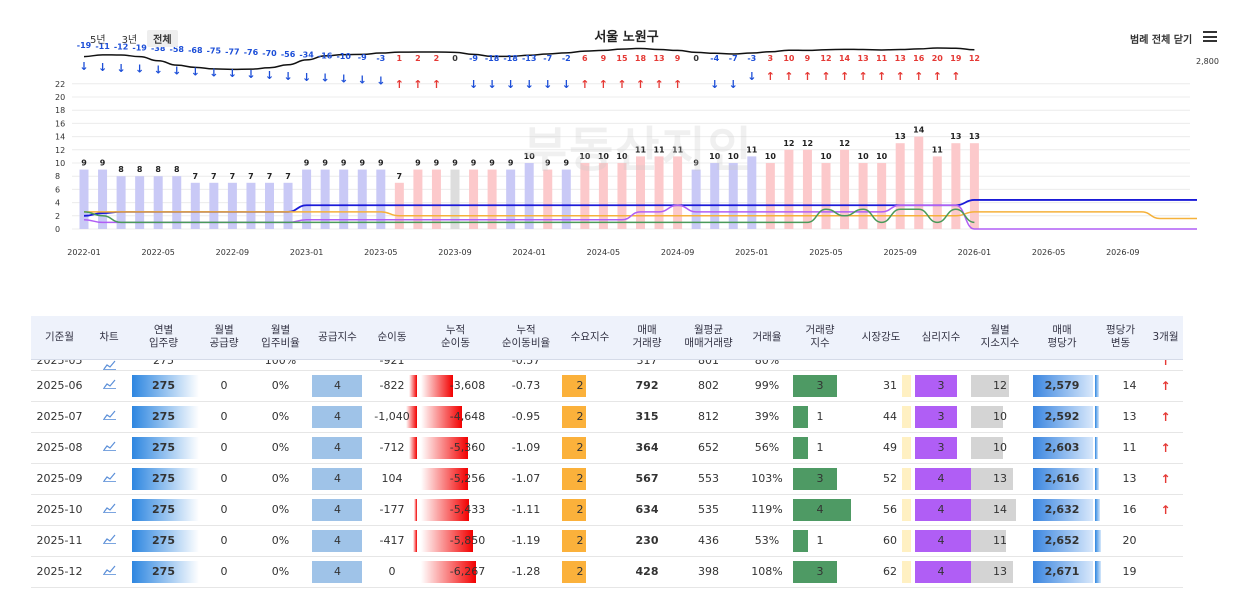 This screenshot has width=1253, height=613. Describe the element at coordinates (380, 58) in the screenshot. I see `price-change-label: -3` at that location.